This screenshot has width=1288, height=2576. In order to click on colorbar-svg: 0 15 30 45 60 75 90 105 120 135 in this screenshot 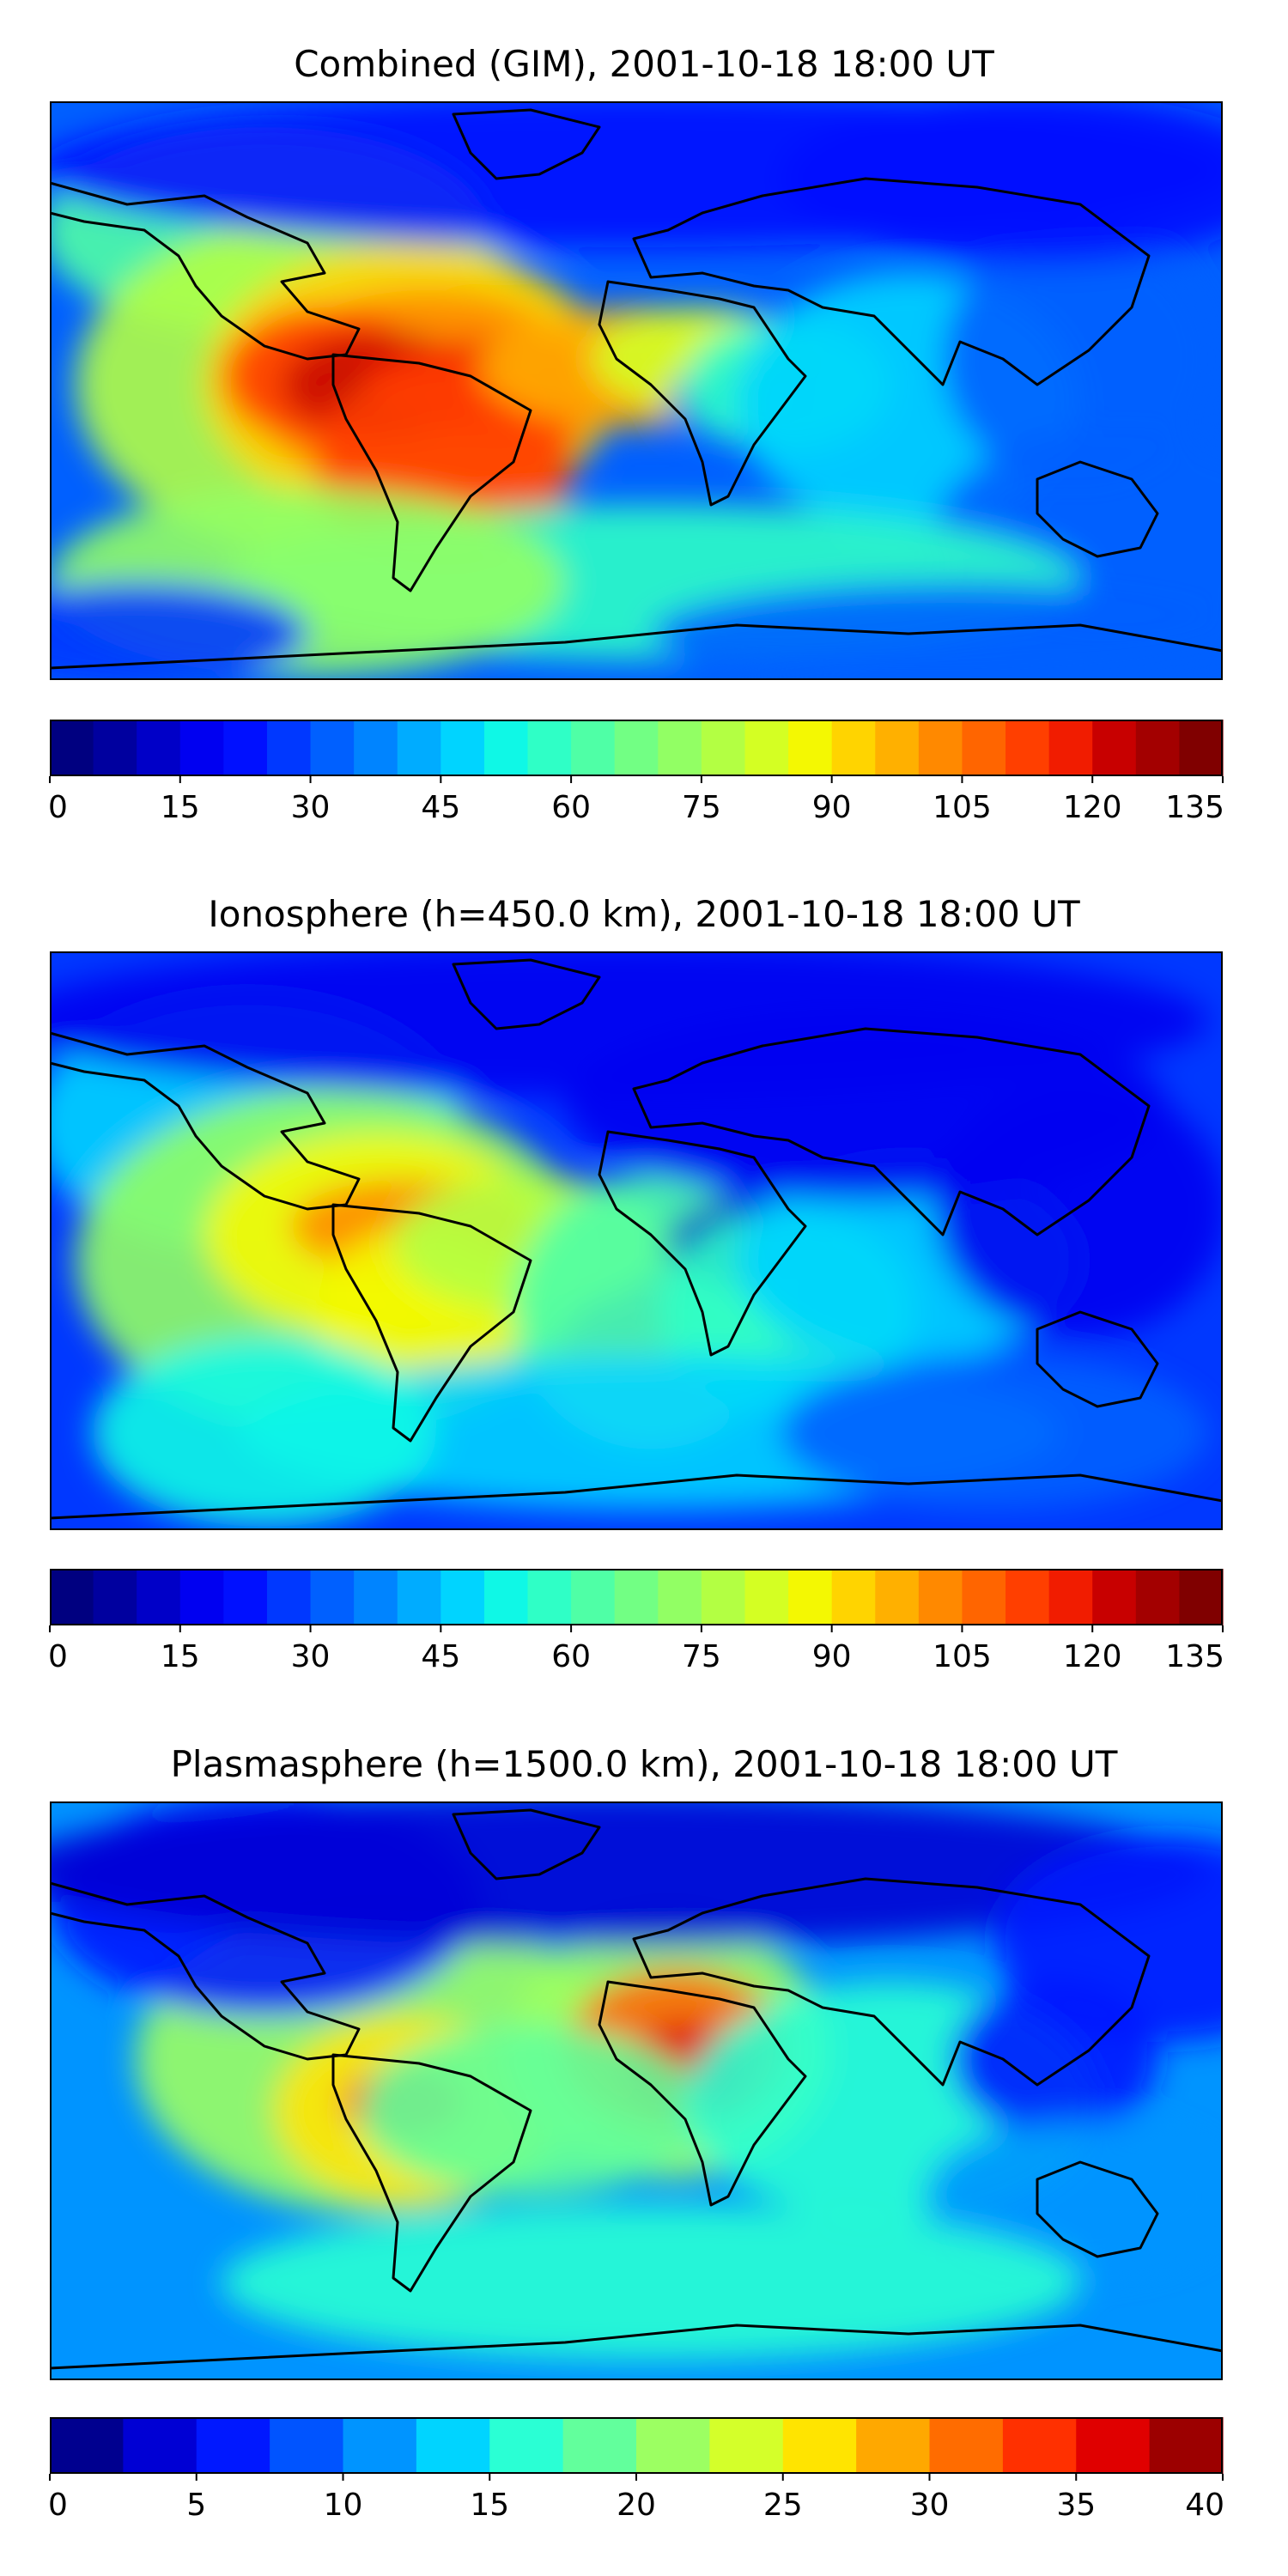, I will do `click(636, 772)`.